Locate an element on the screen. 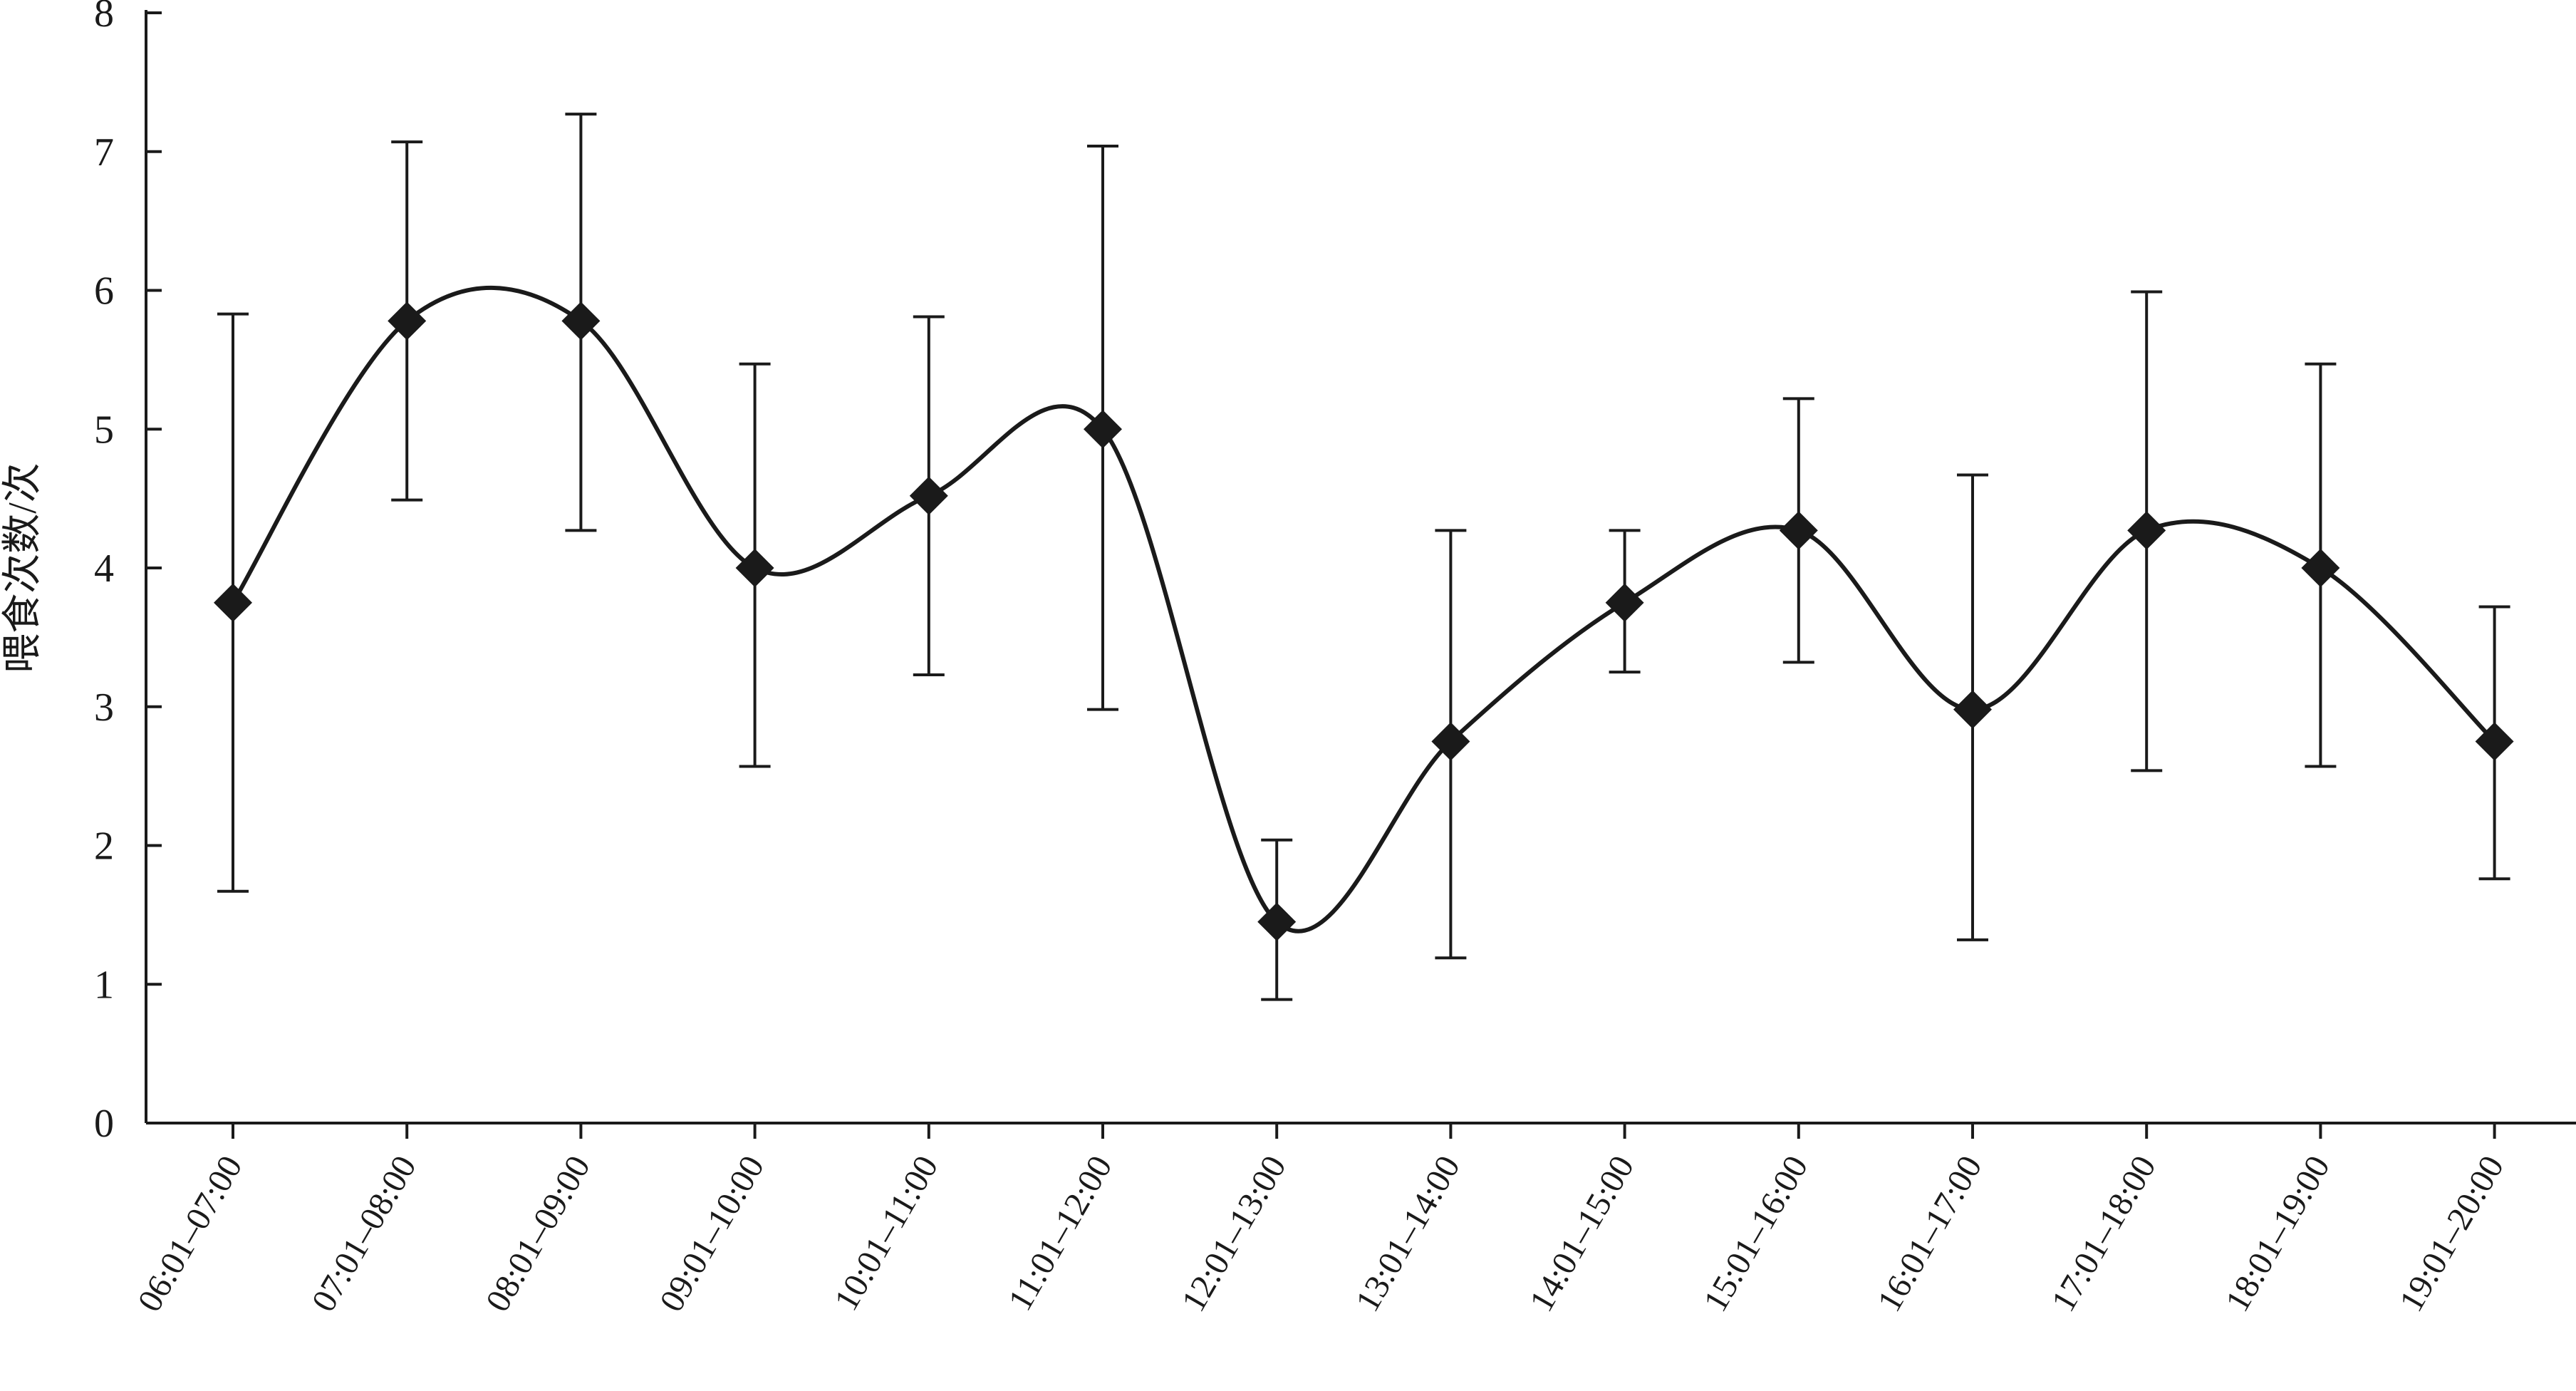 This screenshot has height=1391, width=2576. x-tick-label: 14:01–15:00 is located at coordinates (1581, 1233).